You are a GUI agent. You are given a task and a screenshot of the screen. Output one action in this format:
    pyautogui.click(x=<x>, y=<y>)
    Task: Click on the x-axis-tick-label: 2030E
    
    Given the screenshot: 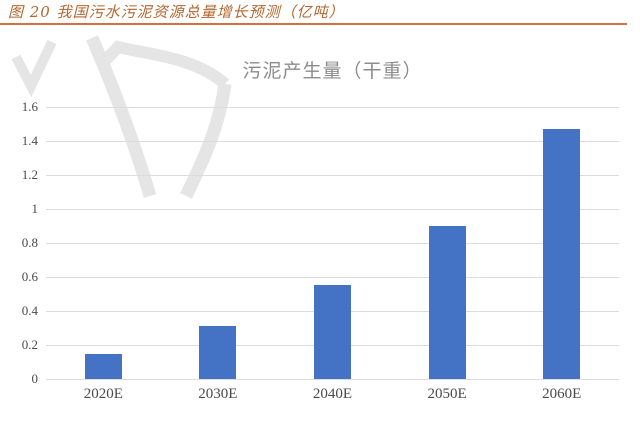 What is the action you would take?
    pyautogui.click(x=218, y=394)
    